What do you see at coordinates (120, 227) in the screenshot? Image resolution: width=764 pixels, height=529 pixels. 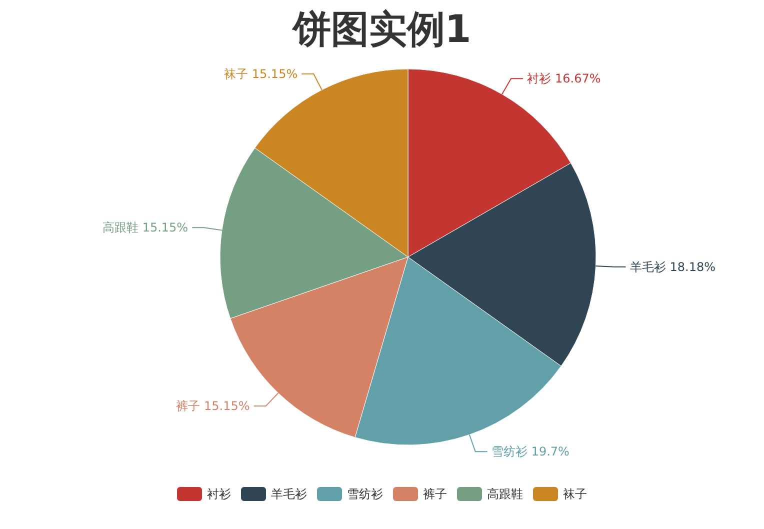 I see `slice-label: 高跟鞋` at bounding box center [120, 227].